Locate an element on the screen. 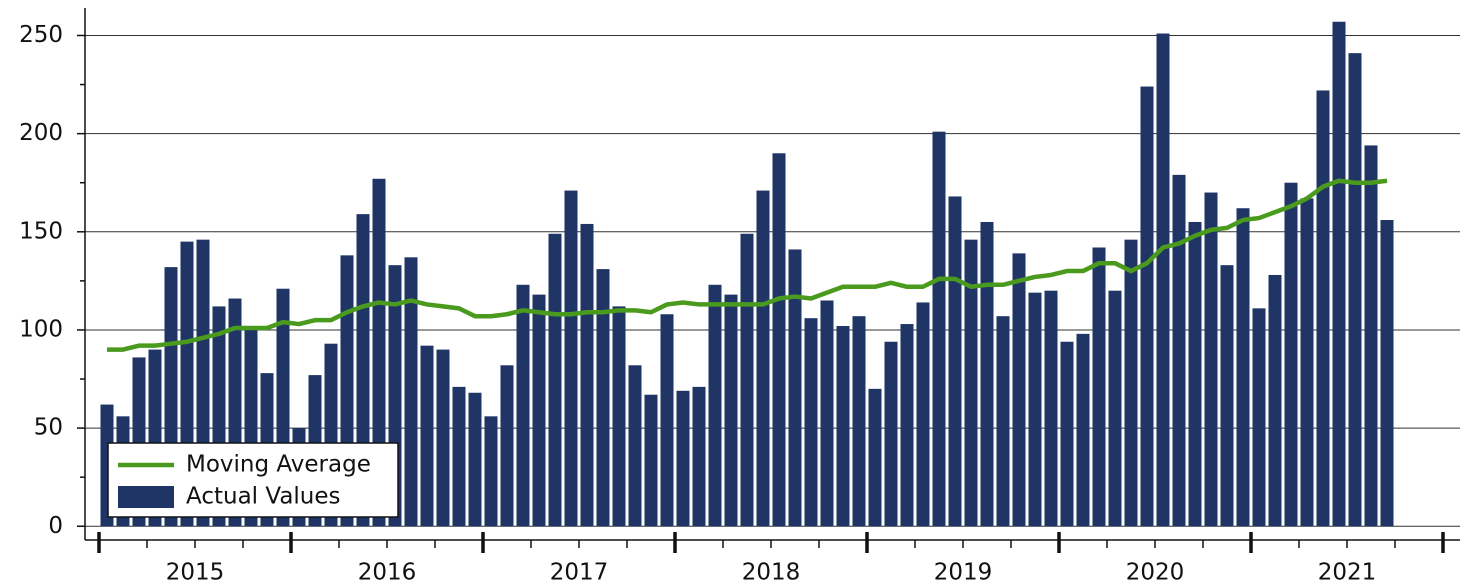 Image resolution: width=1467 pixels, height=585 pixels. y-tick-label: 150 is located at coordinates (41, 231).